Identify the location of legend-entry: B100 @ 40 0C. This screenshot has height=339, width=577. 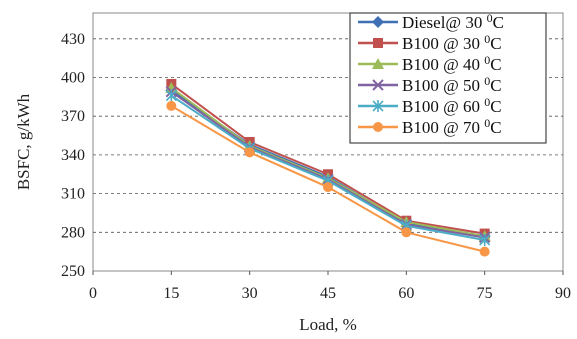
(430, 63).